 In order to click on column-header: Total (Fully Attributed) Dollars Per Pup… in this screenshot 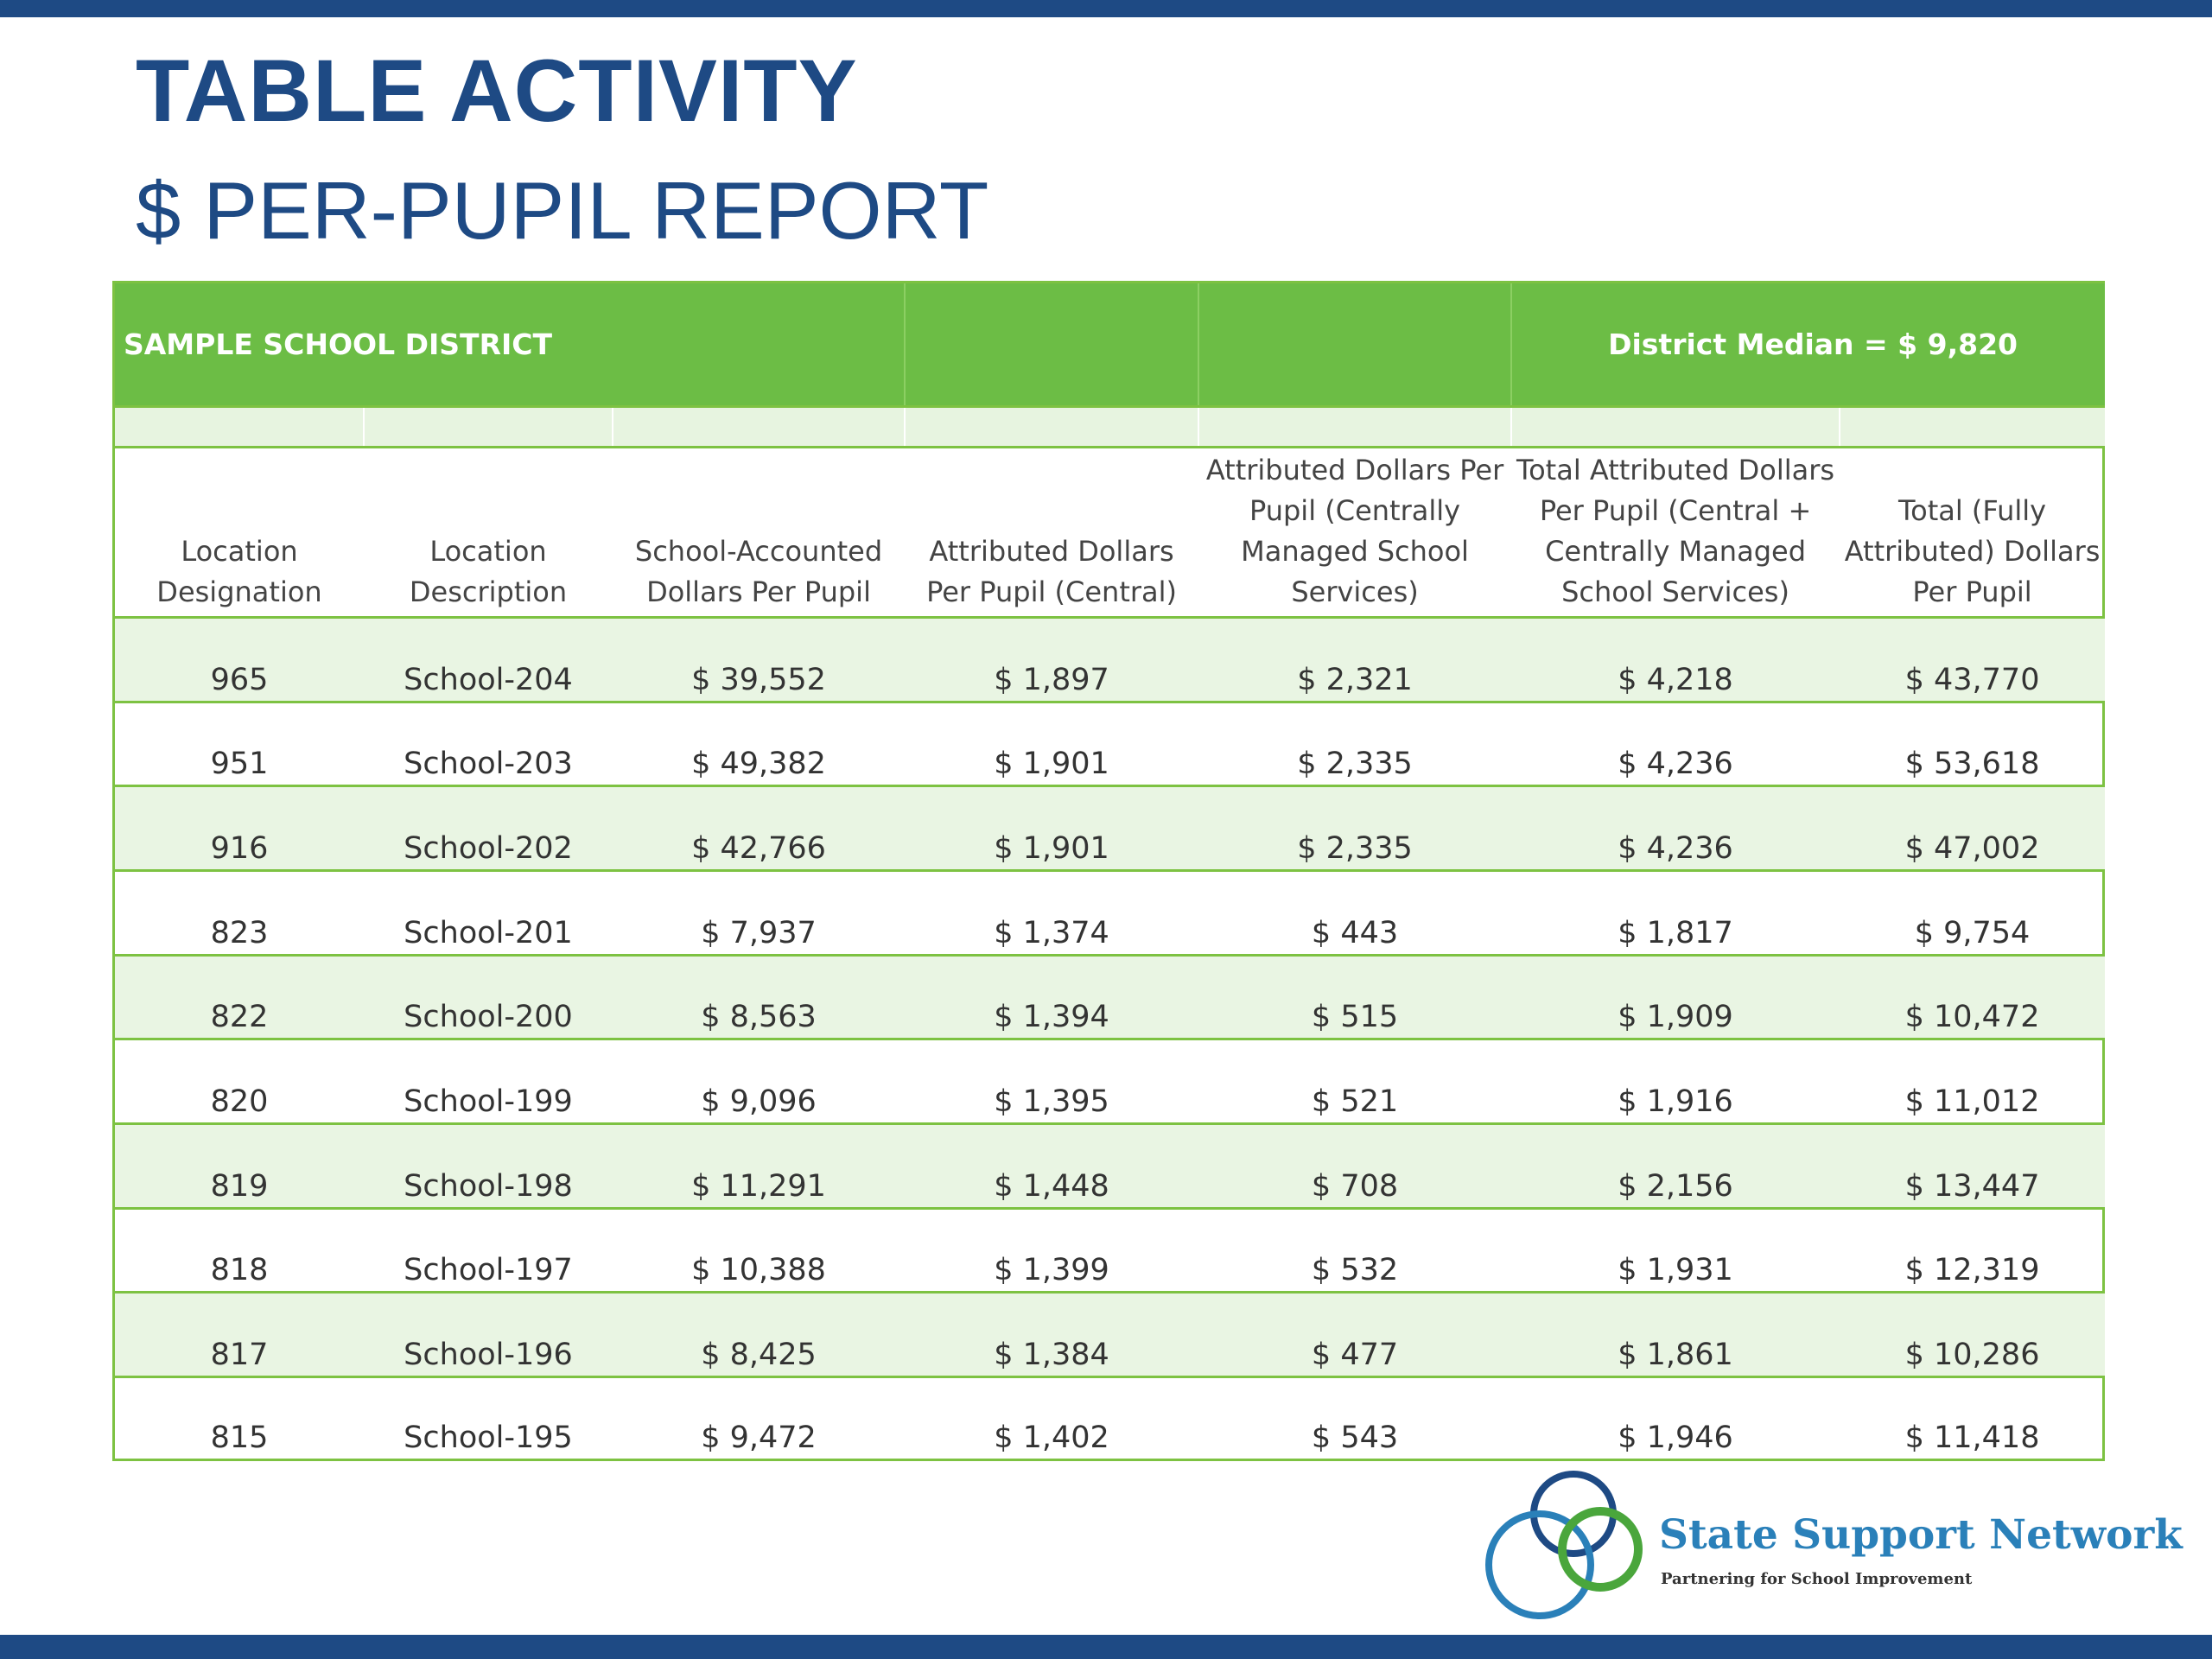, I will do `click(1973, 533)`.